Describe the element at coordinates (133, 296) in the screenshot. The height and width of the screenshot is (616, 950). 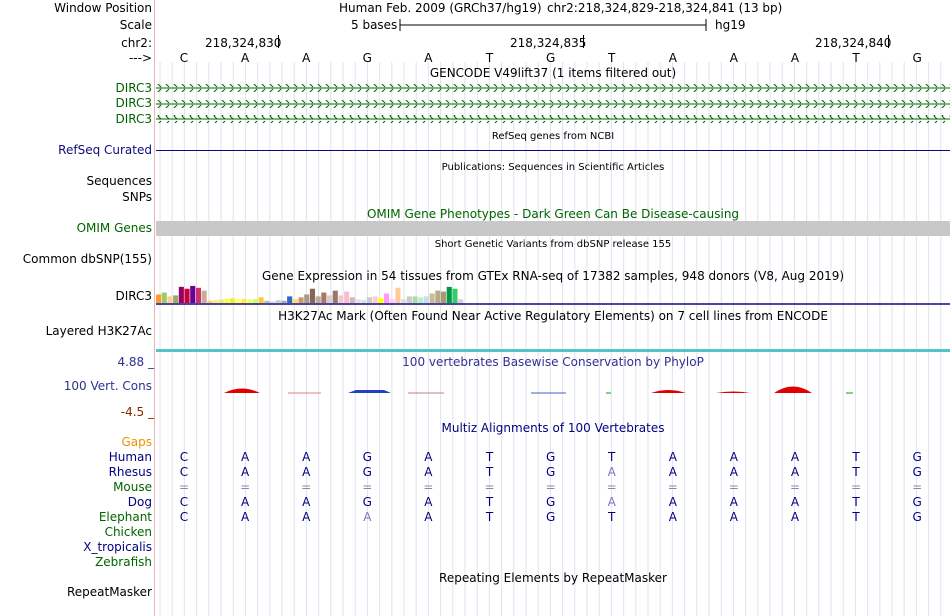
I see `gtex-label: DIRC3` at that location.